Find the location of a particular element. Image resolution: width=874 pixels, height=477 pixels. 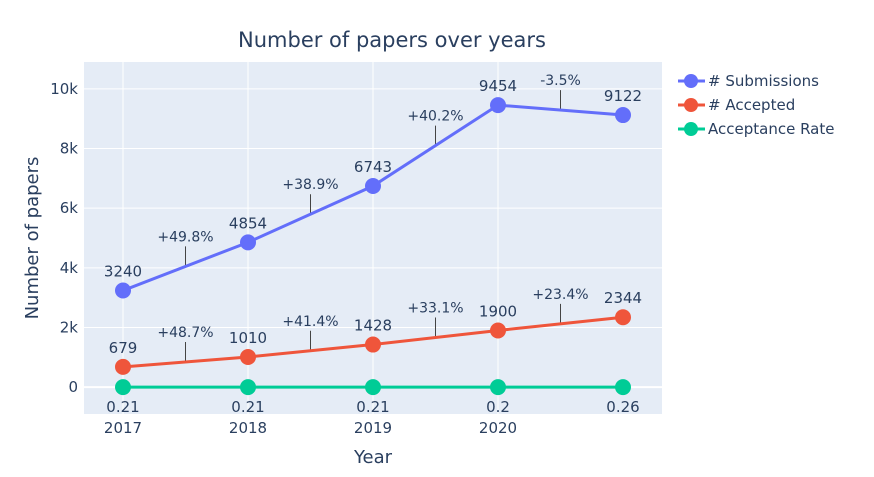

data-label: 4854 is located at coordinates (248, 223).